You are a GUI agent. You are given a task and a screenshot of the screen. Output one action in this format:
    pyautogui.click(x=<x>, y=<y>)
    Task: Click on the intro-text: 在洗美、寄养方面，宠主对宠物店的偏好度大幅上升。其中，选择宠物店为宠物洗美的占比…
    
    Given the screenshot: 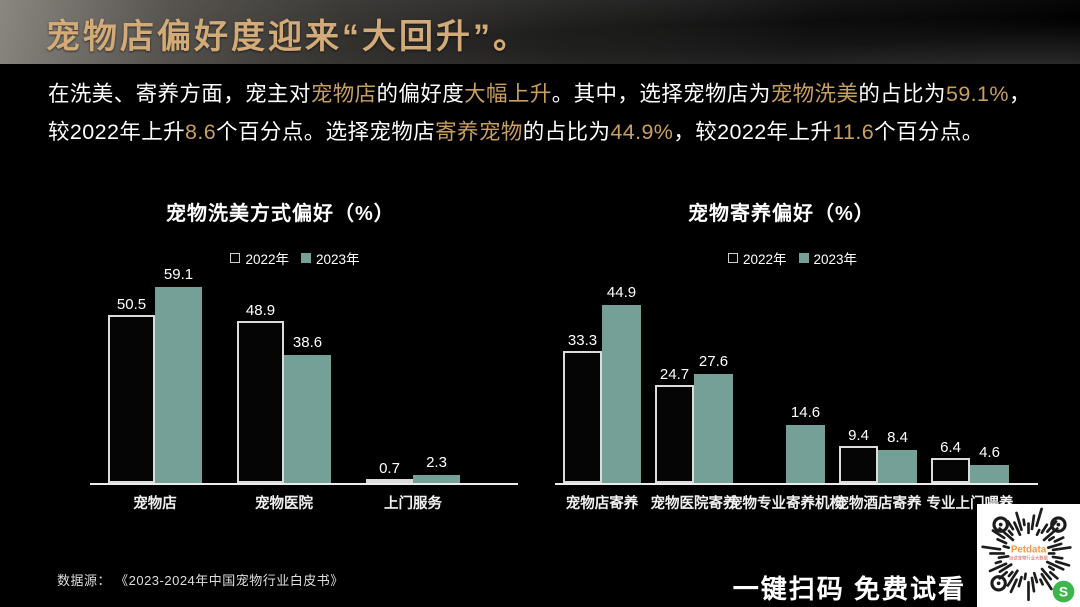 What is the action you would take?
    pyautogui.click(x=545, y=113)
    